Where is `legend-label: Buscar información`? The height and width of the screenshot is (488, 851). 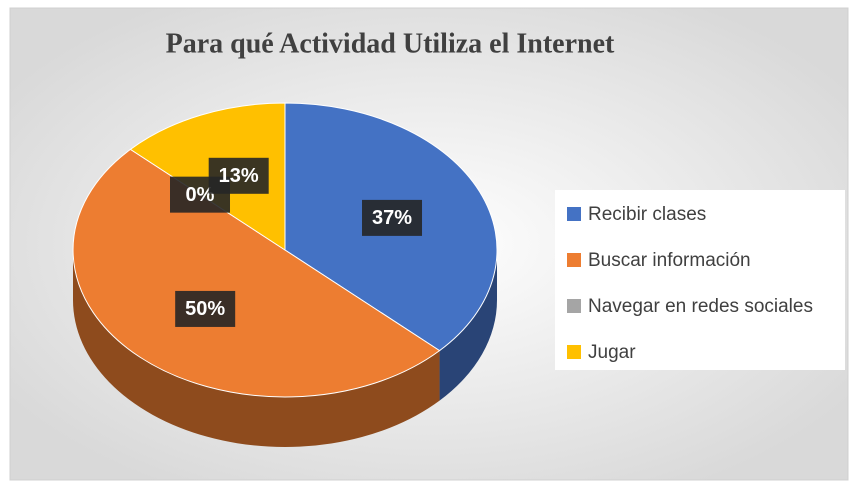
legend-label: Buscar información is located at coordinates (669, 260).